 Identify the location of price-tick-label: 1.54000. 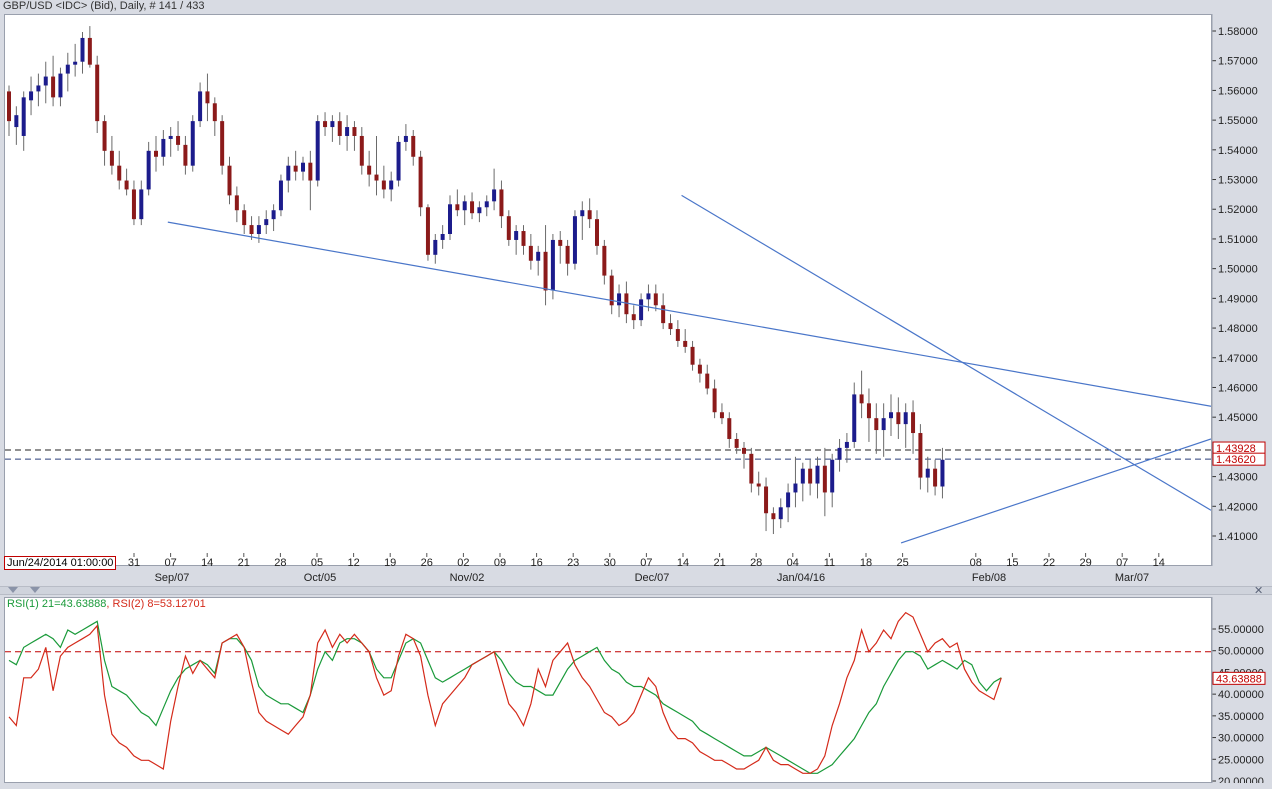
(1238, 151).